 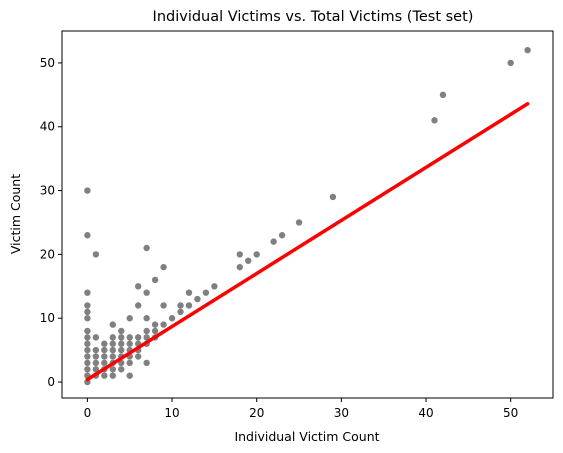 What do you see at coordinates (47, 191) in the screenshot?
I see `y-tick-label: 30` at bounding box center [47, 191].